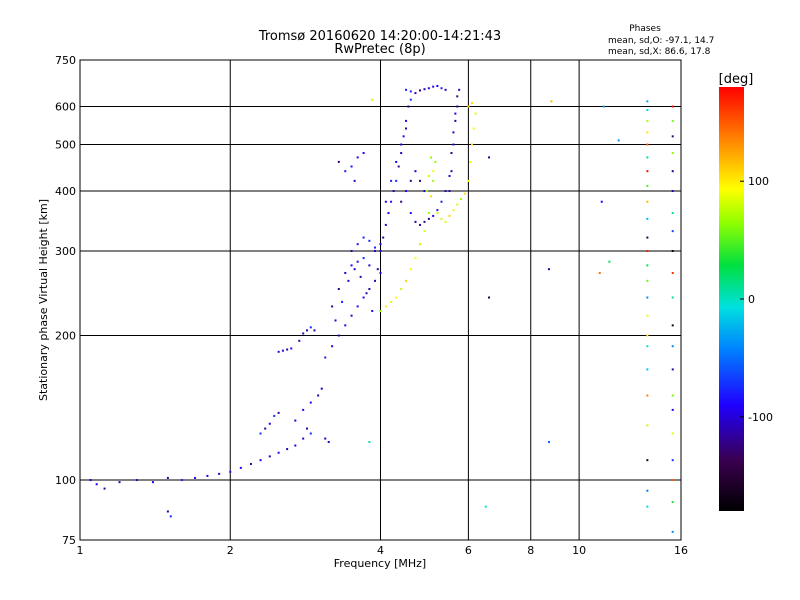  Describe the element at coordinates (65, 145) in the screenshot. I see `y-tick-label: 500` at that location.